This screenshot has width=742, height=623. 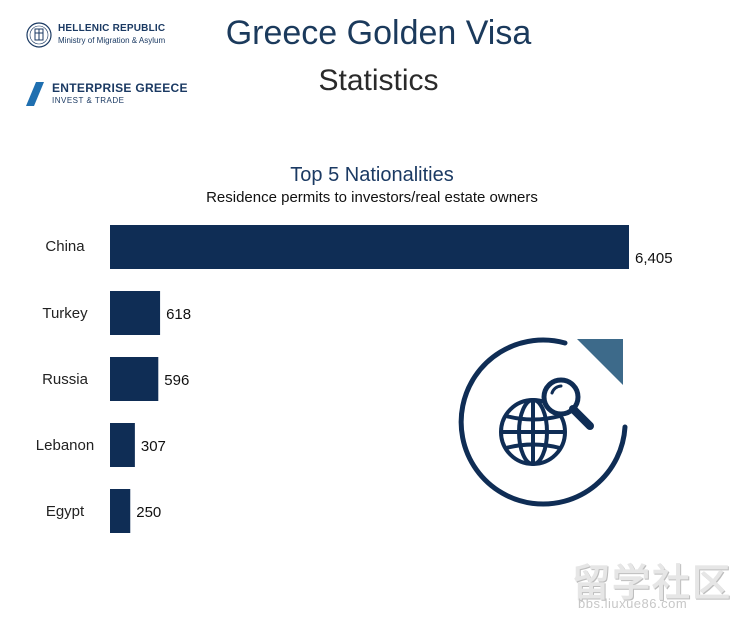 I want to click on bar-turkey, so click(x=135, y=313).